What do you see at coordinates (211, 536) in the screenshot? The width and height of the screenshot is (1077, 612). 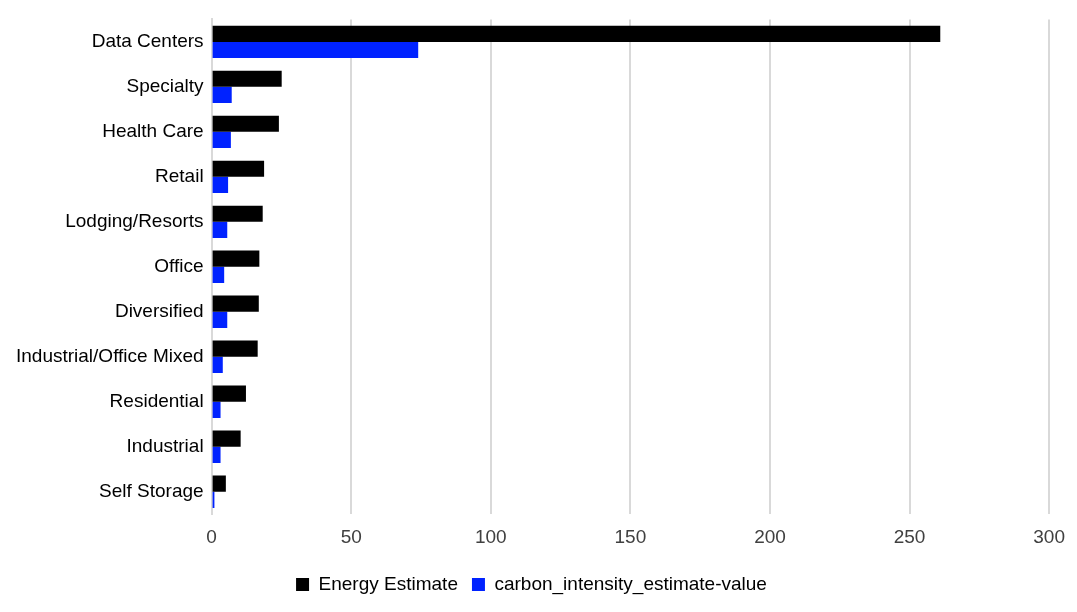 I see `x-tick-label: 0` at bounding box center [211, 536].